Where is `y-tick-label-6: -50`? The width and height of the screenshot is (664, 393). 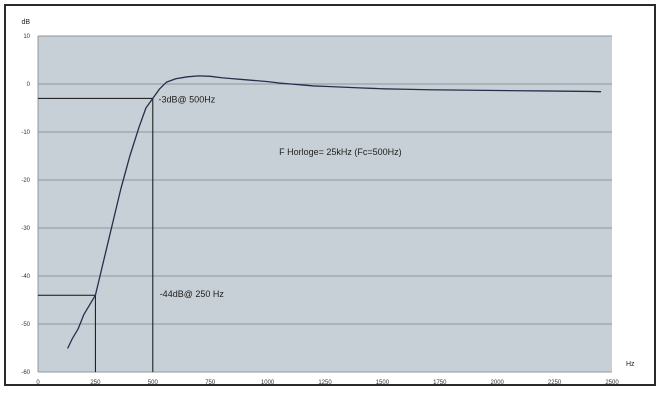 y-tick-label-6: -50 is located at coordinates (25, 325).